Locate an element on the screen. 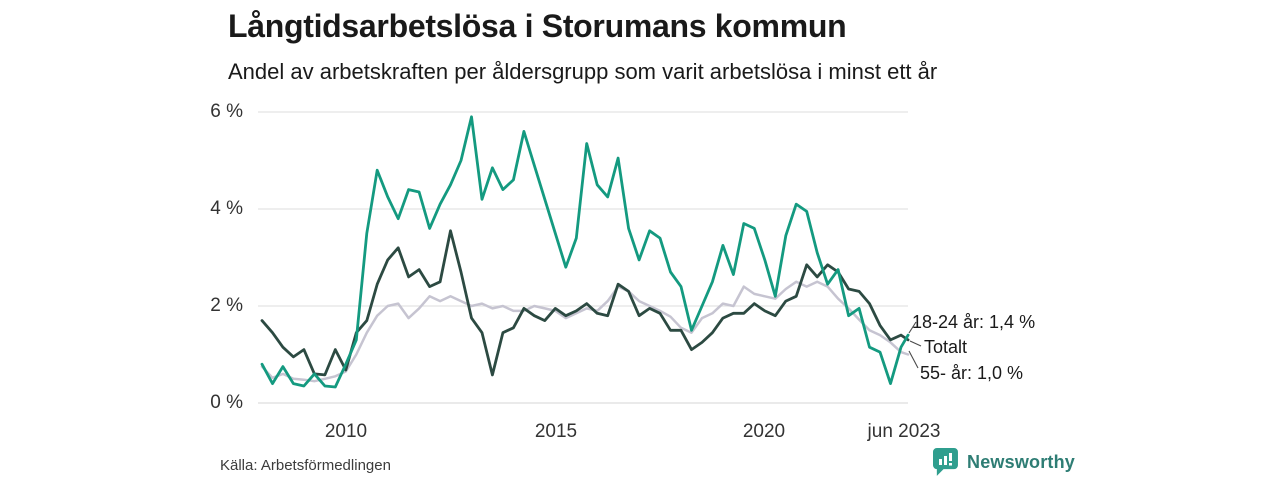  x-tick-2020: 2020 is located at coordinates (764, 431).